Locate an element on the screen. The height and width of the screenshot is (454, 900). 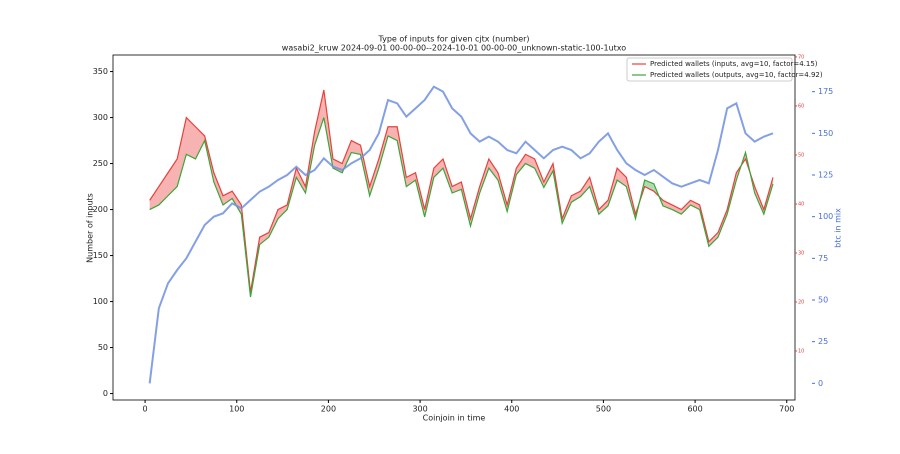
x-tick-label: 600 is located at coordinates (694, 409).